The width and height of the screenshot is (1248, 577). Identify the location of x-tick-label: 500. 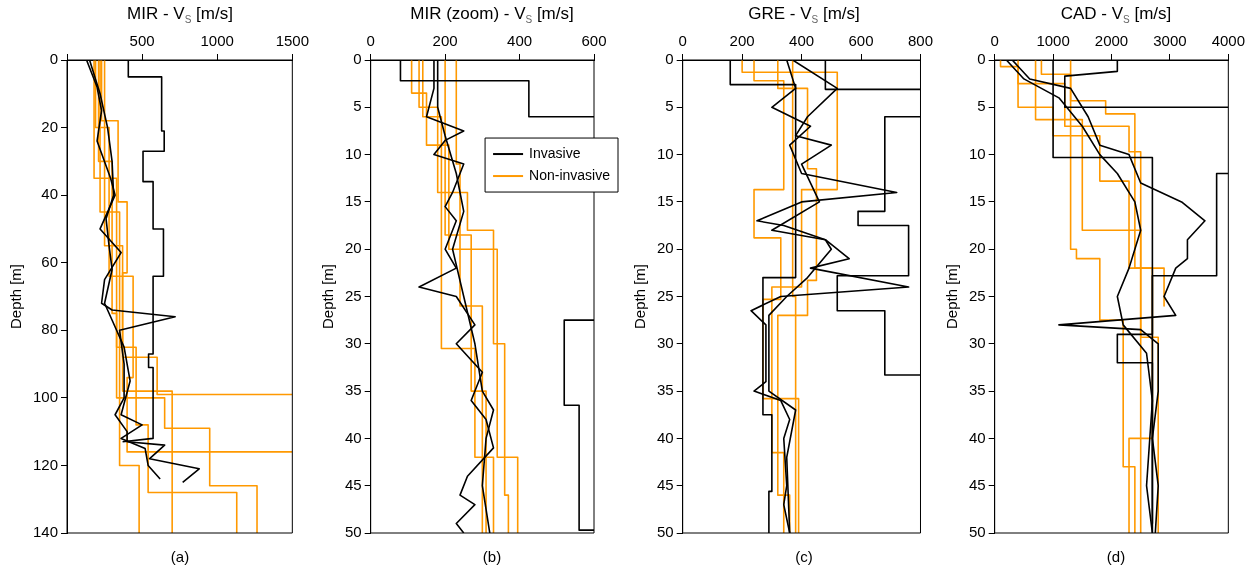
(142, 41).